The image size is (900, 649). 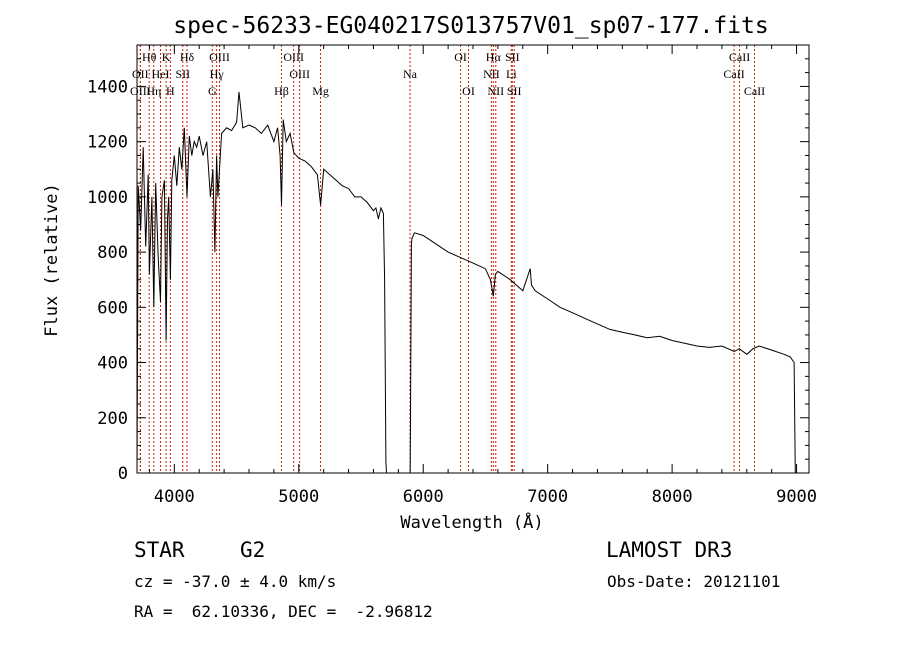 What do you see at coordinates (123, 474) in the screenshot?
I see `y-tick-label: 0` at bounding box center [123, 474].